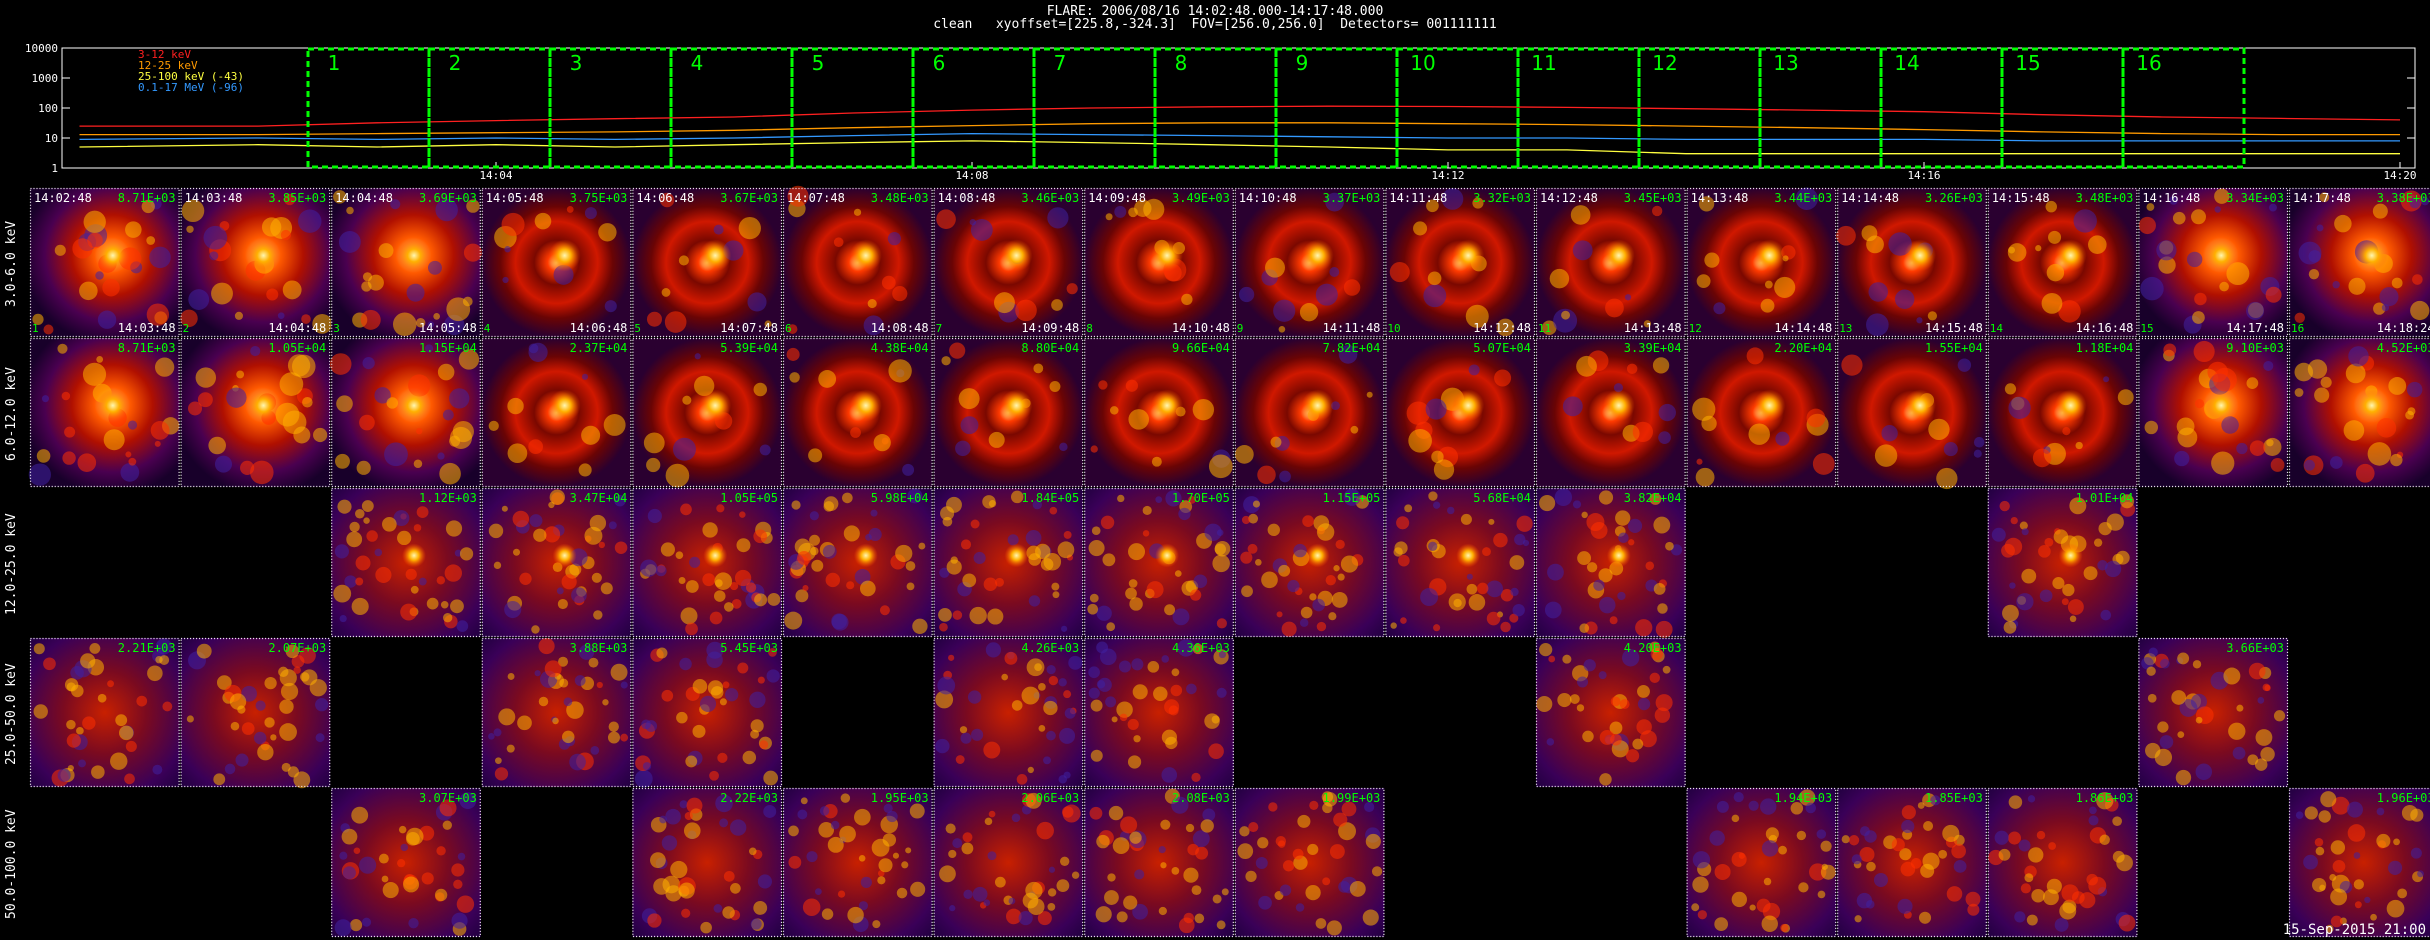 The width and height of the screenshot is (2430, 940). Describe the element at coordinates (2255, 198) in the screenshot. I see `max-value-label: 3.34E+03` at that location.